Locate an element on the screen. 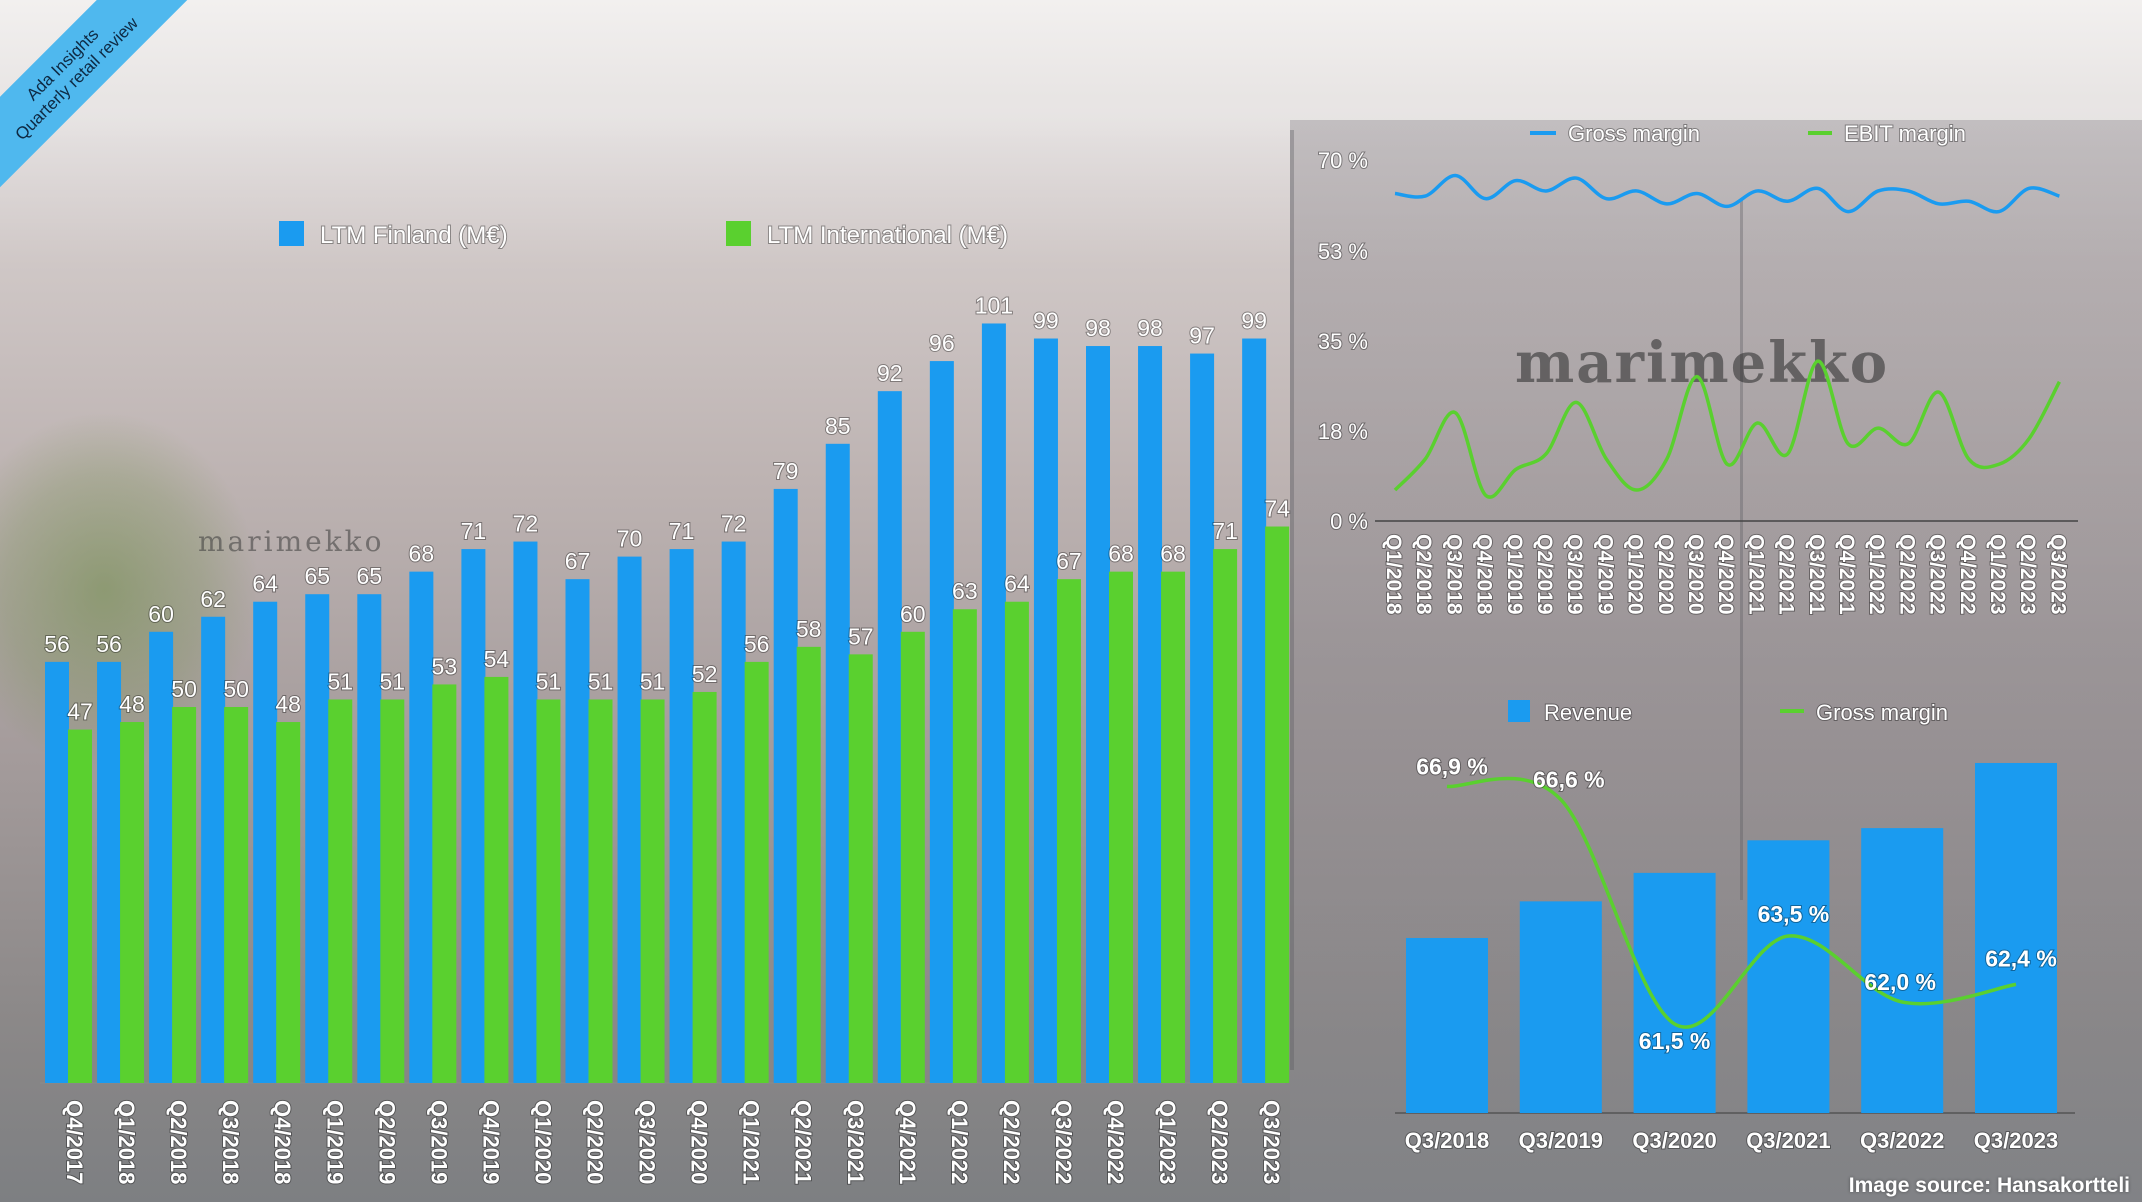  data-label-gross-margin: 62,0 % is located at coordinates (1900, 982).